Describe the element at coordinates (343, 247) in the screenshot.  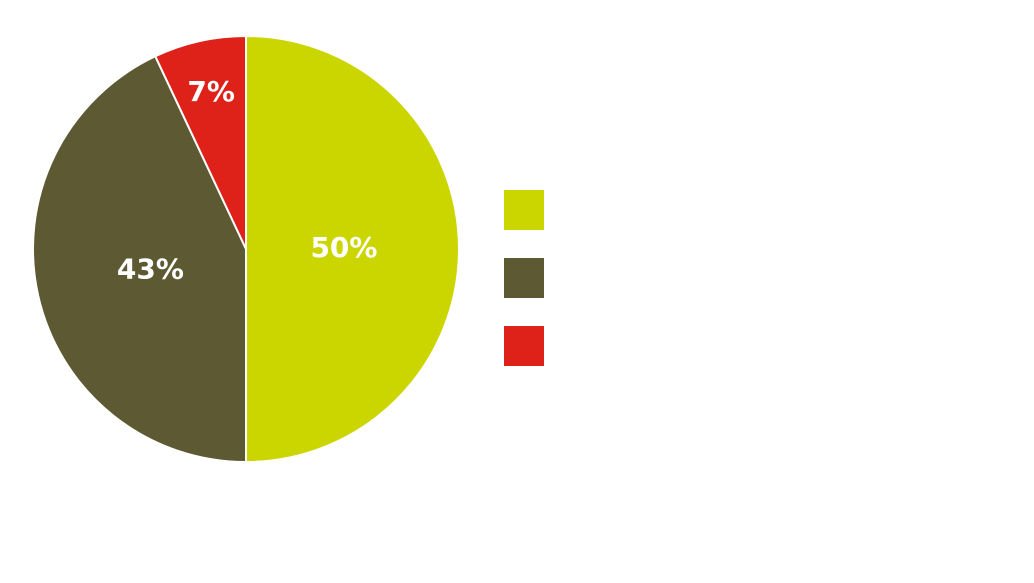
I see `data-label: 50%` at that location.